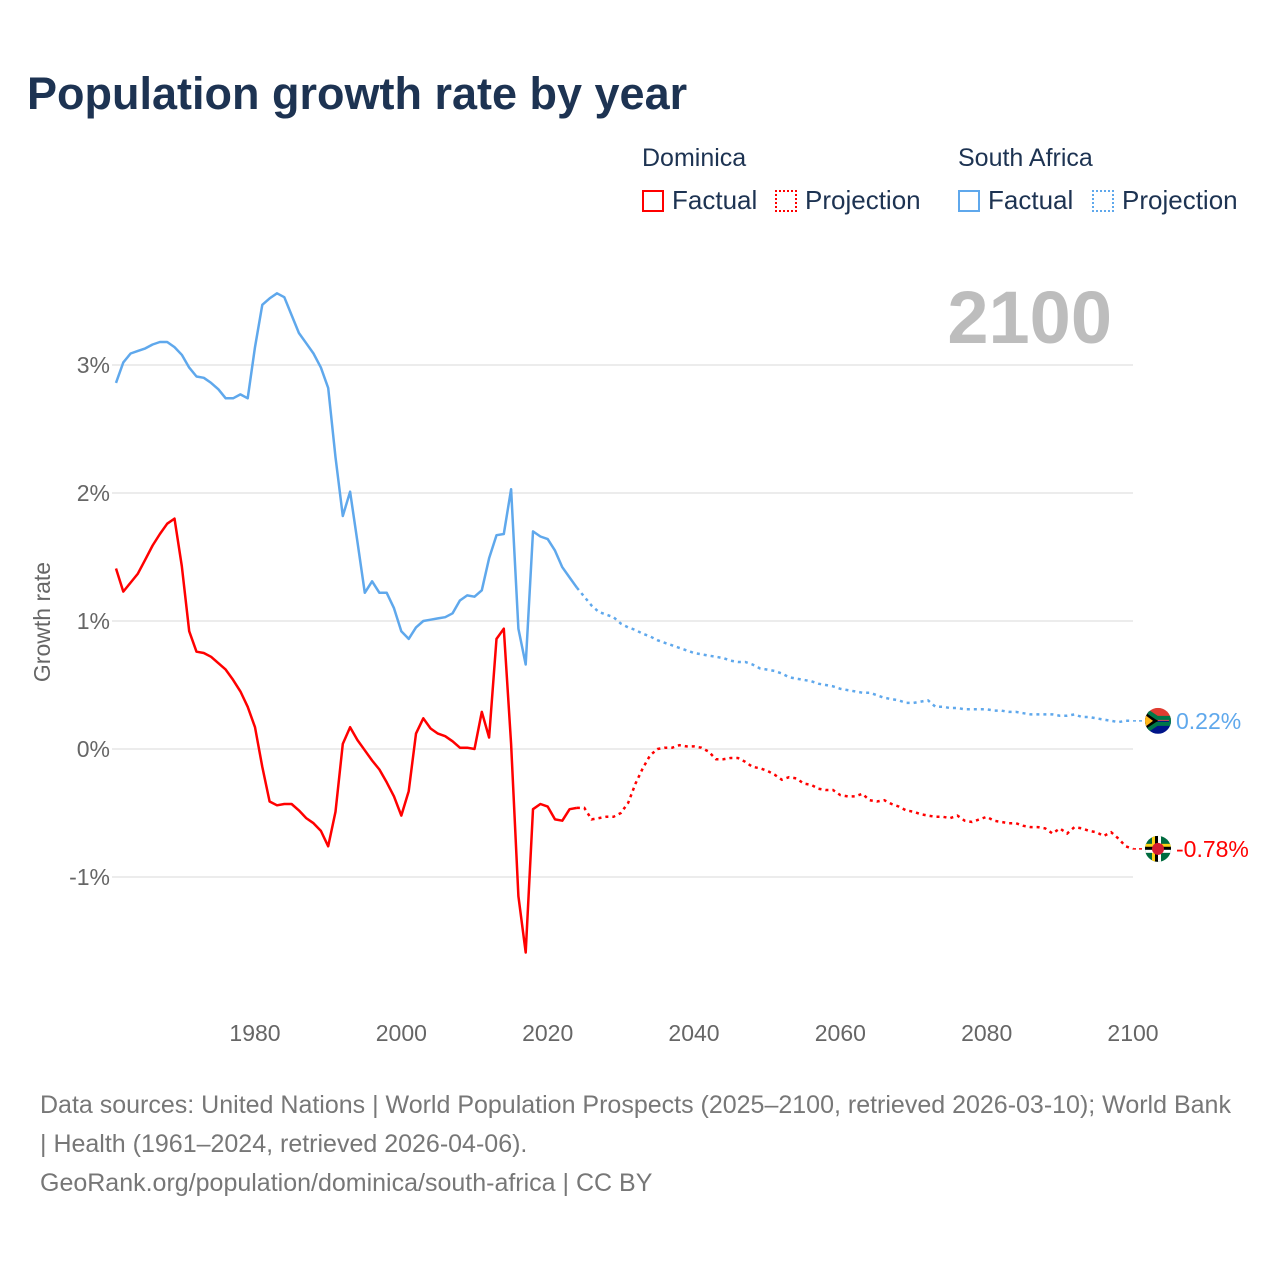  What do you see at coordinates (840, 1033) in the screenshot?
I see `x-tick-label: 2060` at bounding box center [840, 1033].